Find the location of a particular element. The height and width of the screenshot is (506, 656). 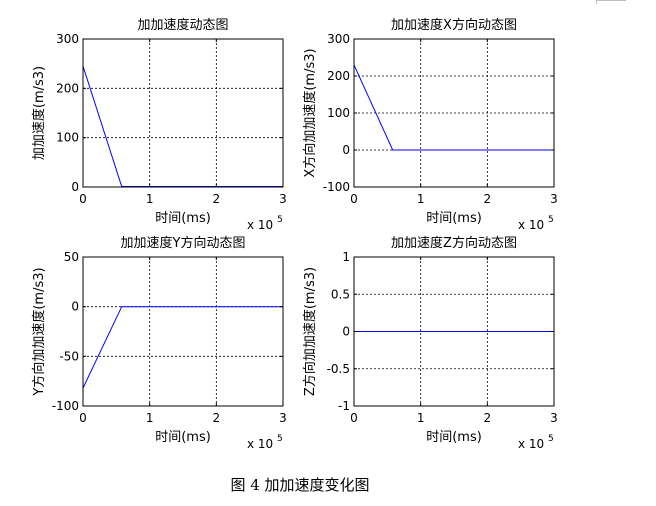

y-tick-label: -50 is located at coordinates (69, 356).